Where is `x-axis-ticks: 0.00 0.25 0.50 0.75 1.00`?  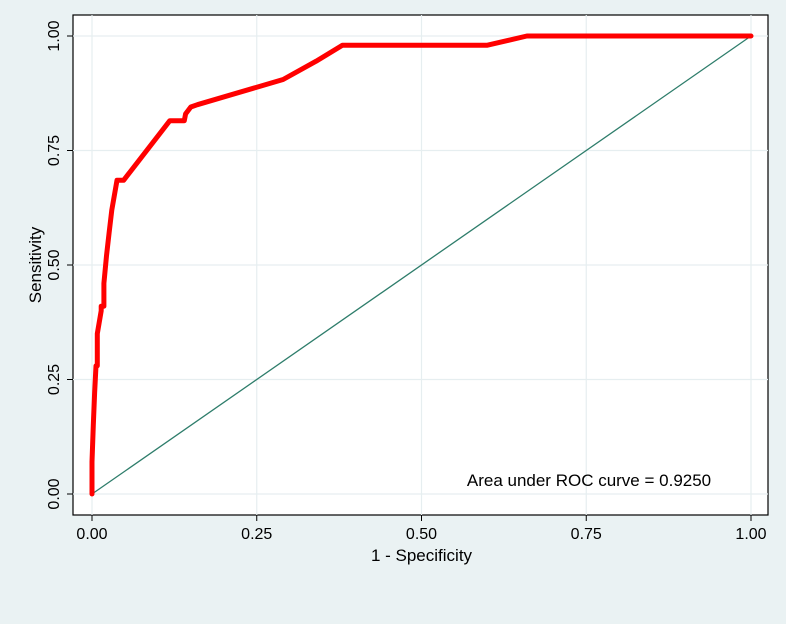 x-axis-ticks: 0.00 0.25 0.50 0.75 1.00 is located at coordinates (421, 529).